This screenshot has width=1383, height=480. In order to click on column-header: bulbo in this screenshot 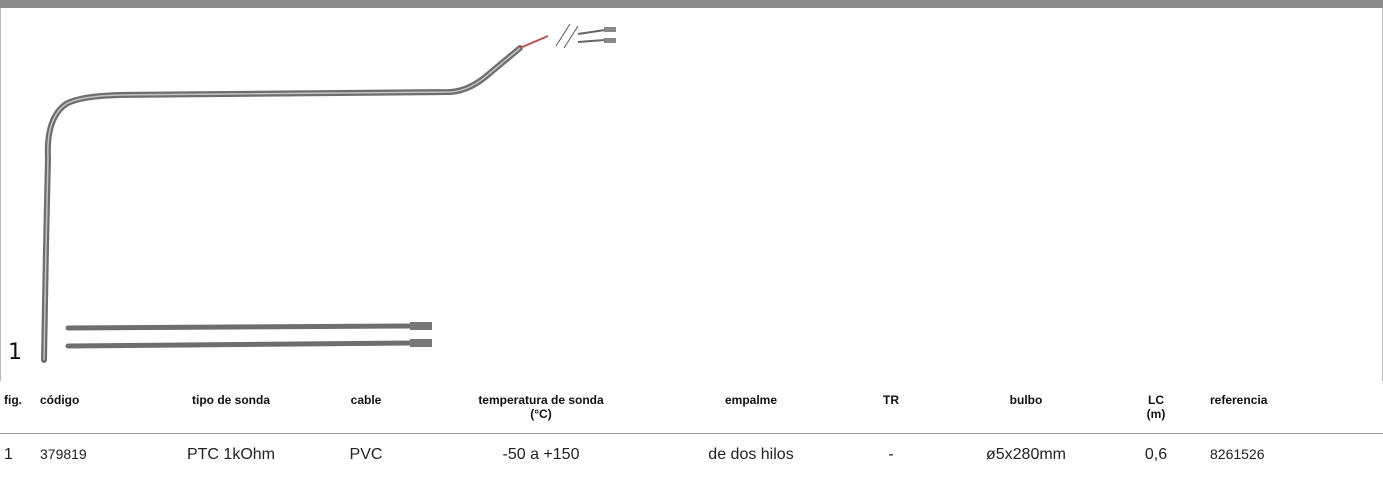, I will do `click(1026, 407)`.